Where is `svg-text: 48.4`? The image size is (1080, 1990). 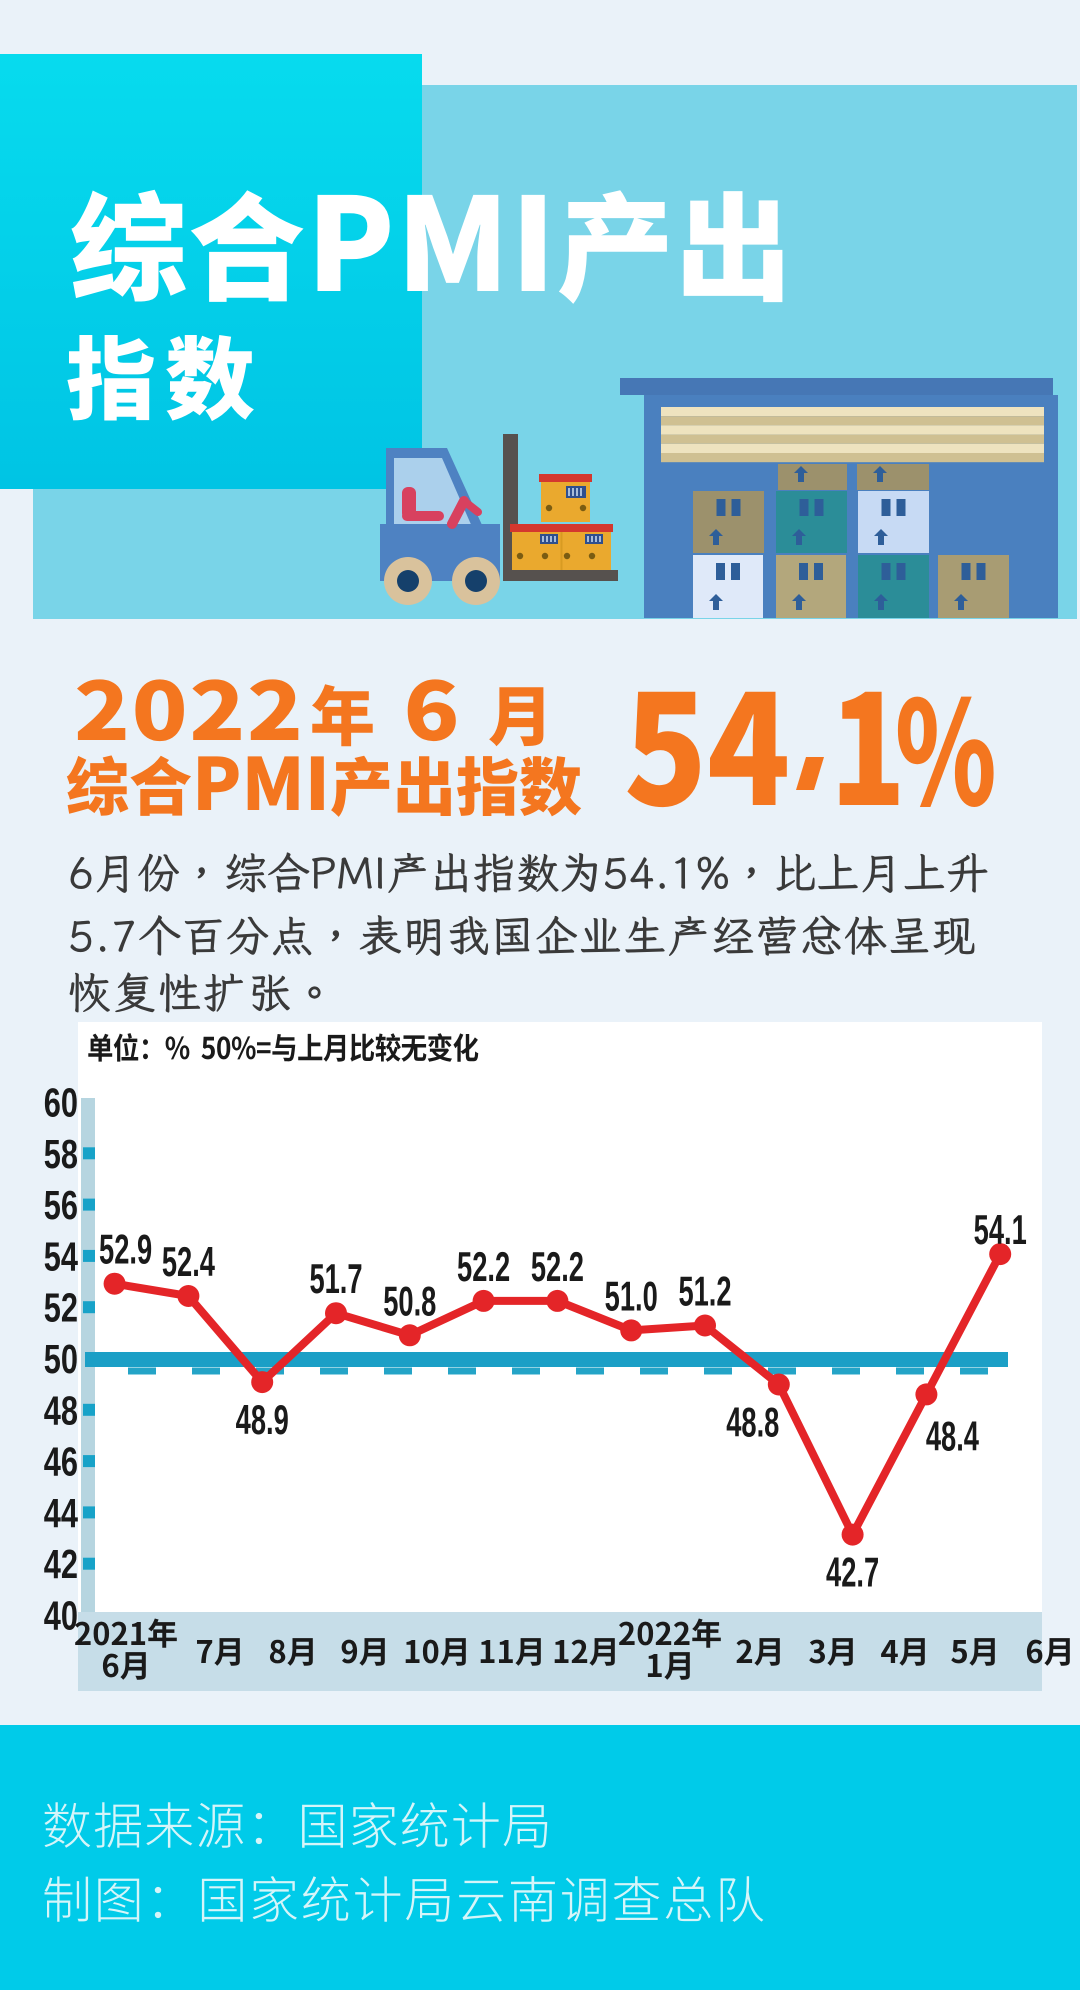
svg-text: 48.4 is located at coordinates (952, 1435).